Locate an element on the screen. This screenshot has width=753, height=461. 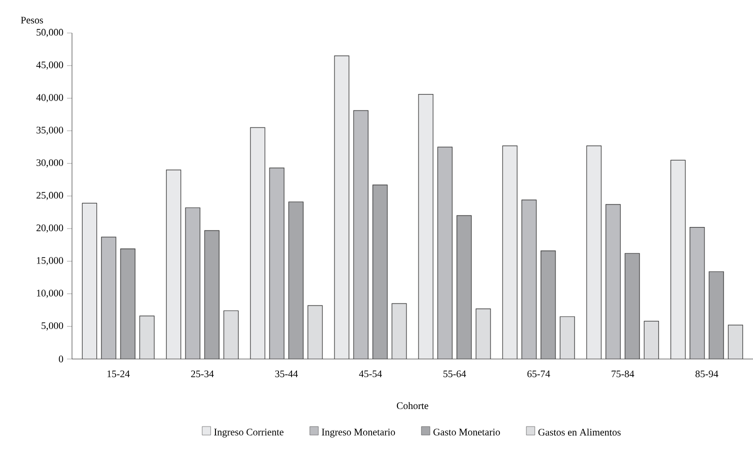
y-axis-title: Pesos is located at coordinates (31, 20).